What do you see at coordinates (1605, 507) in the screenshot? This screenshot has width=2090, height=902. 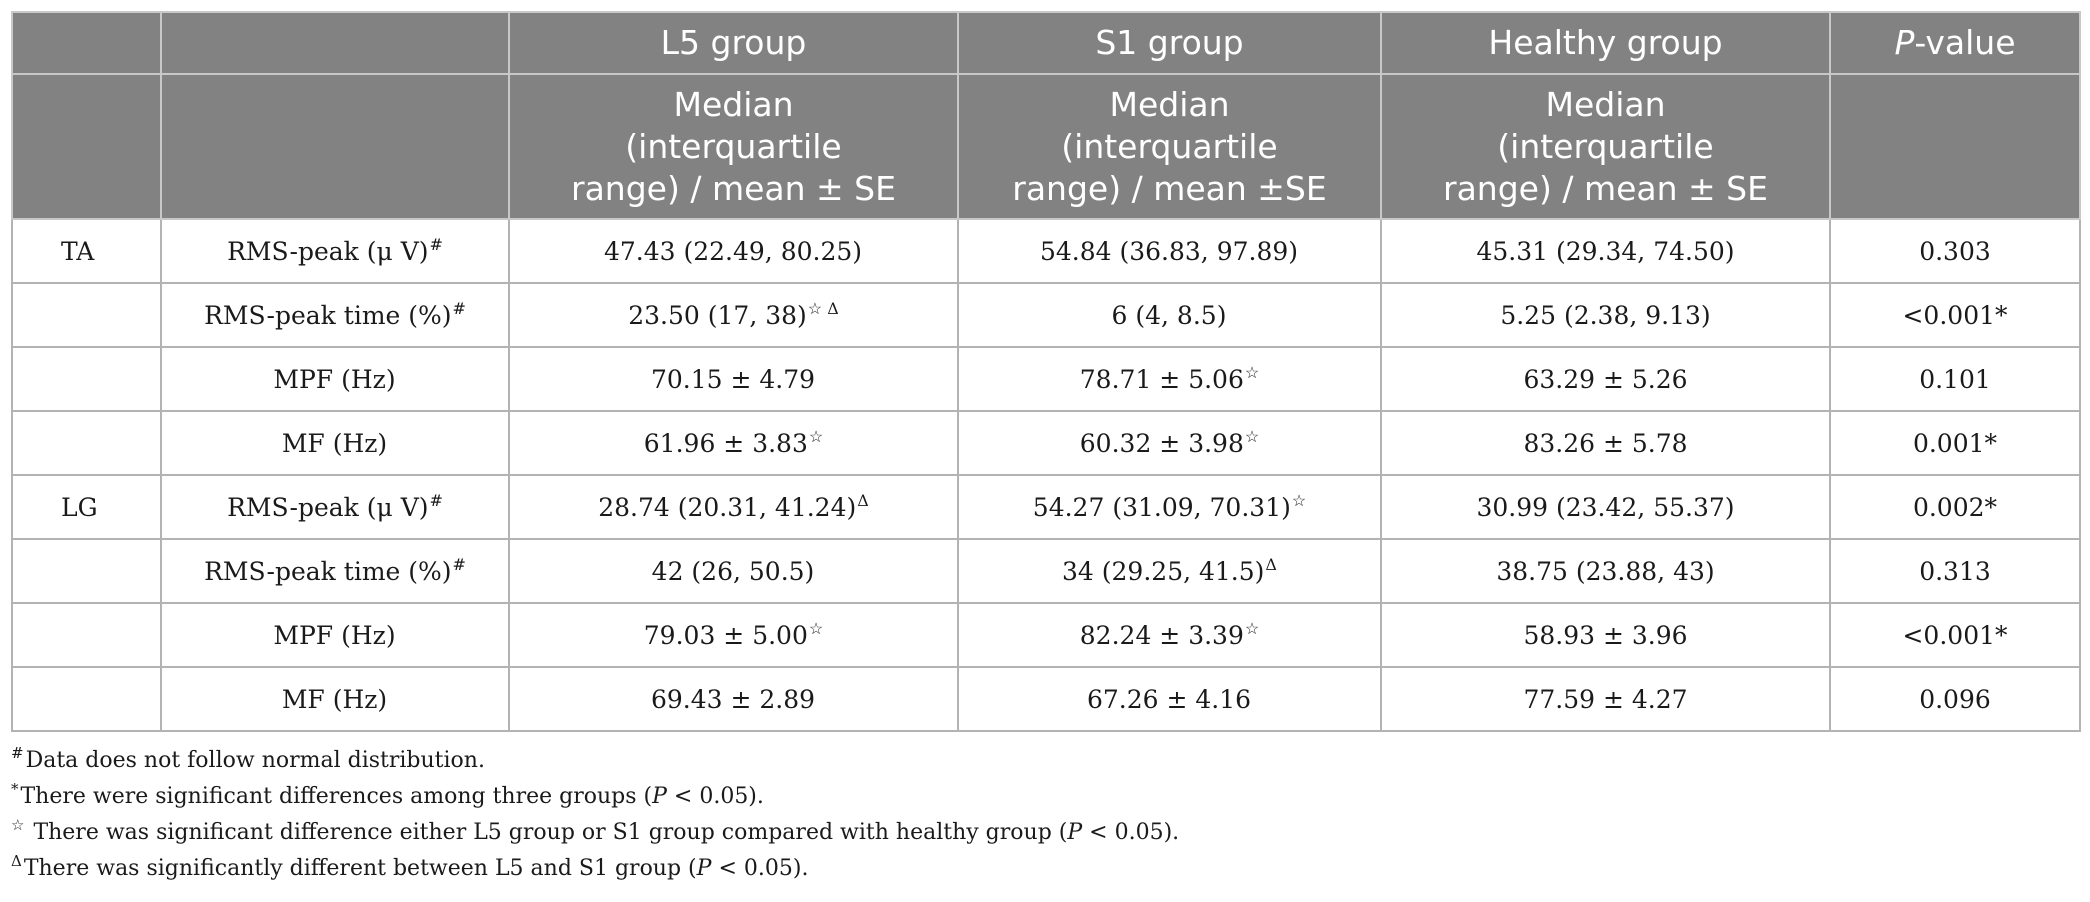 I see `healthy-cell: 30.99 (23.42, 55.37)` at bounding box center [1605, 507].